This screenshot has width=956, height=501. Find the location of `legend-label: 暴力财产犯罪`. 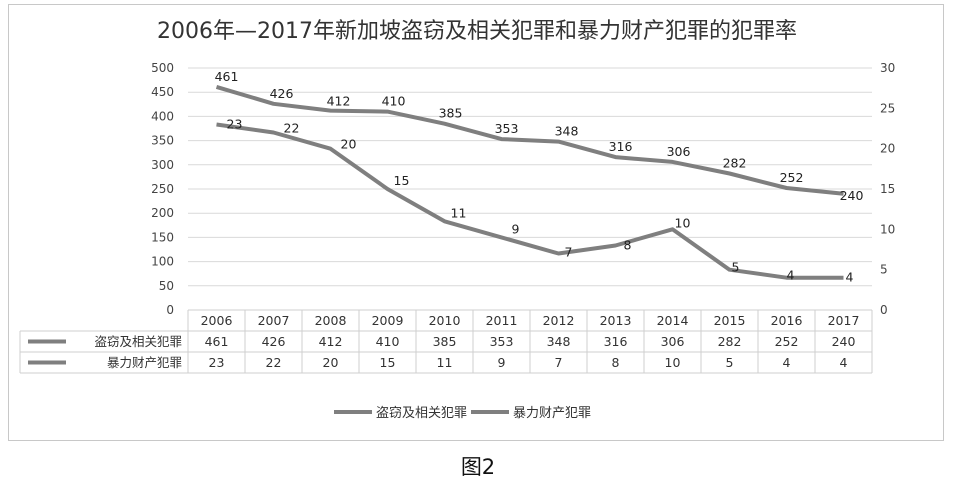

legend-label: 暴力财产犯罪 is located at coordinates (552, 413).